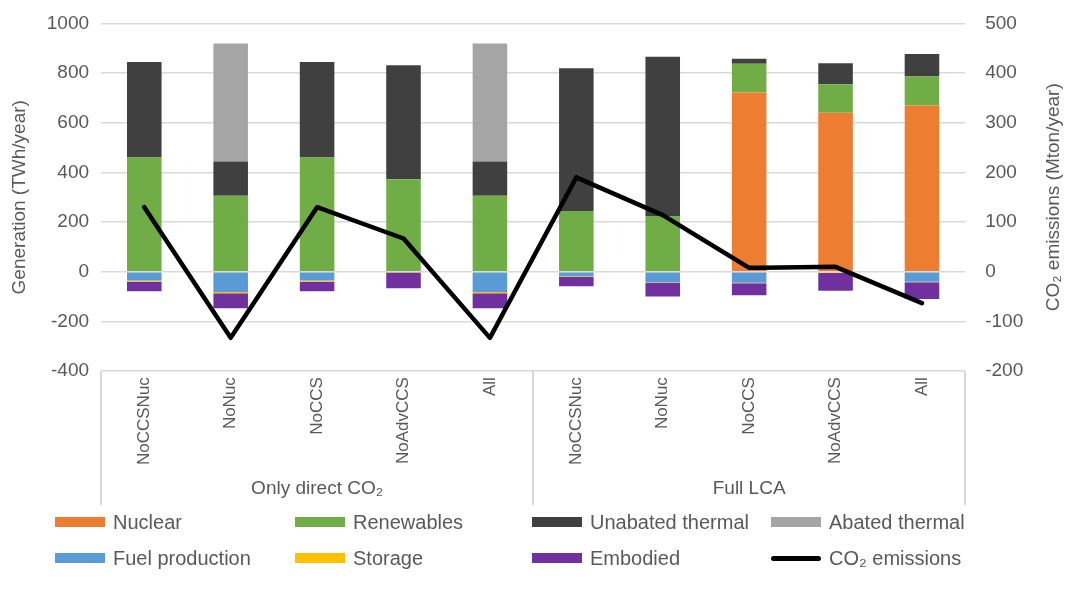 This screenshot has height=594, width=1070. Describe the element at coordinates (1001, 221) in the screenshot. I see `y2-tick-label: 100` at that location.